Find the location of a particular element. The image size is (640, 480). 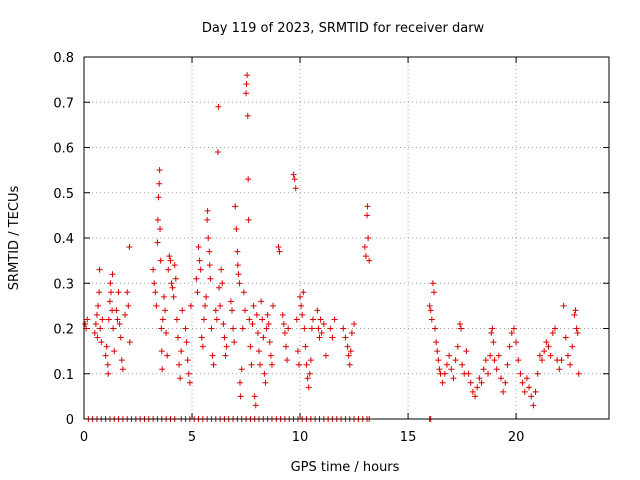

x-tick-label: 0 is located at coordinates (84, 437).